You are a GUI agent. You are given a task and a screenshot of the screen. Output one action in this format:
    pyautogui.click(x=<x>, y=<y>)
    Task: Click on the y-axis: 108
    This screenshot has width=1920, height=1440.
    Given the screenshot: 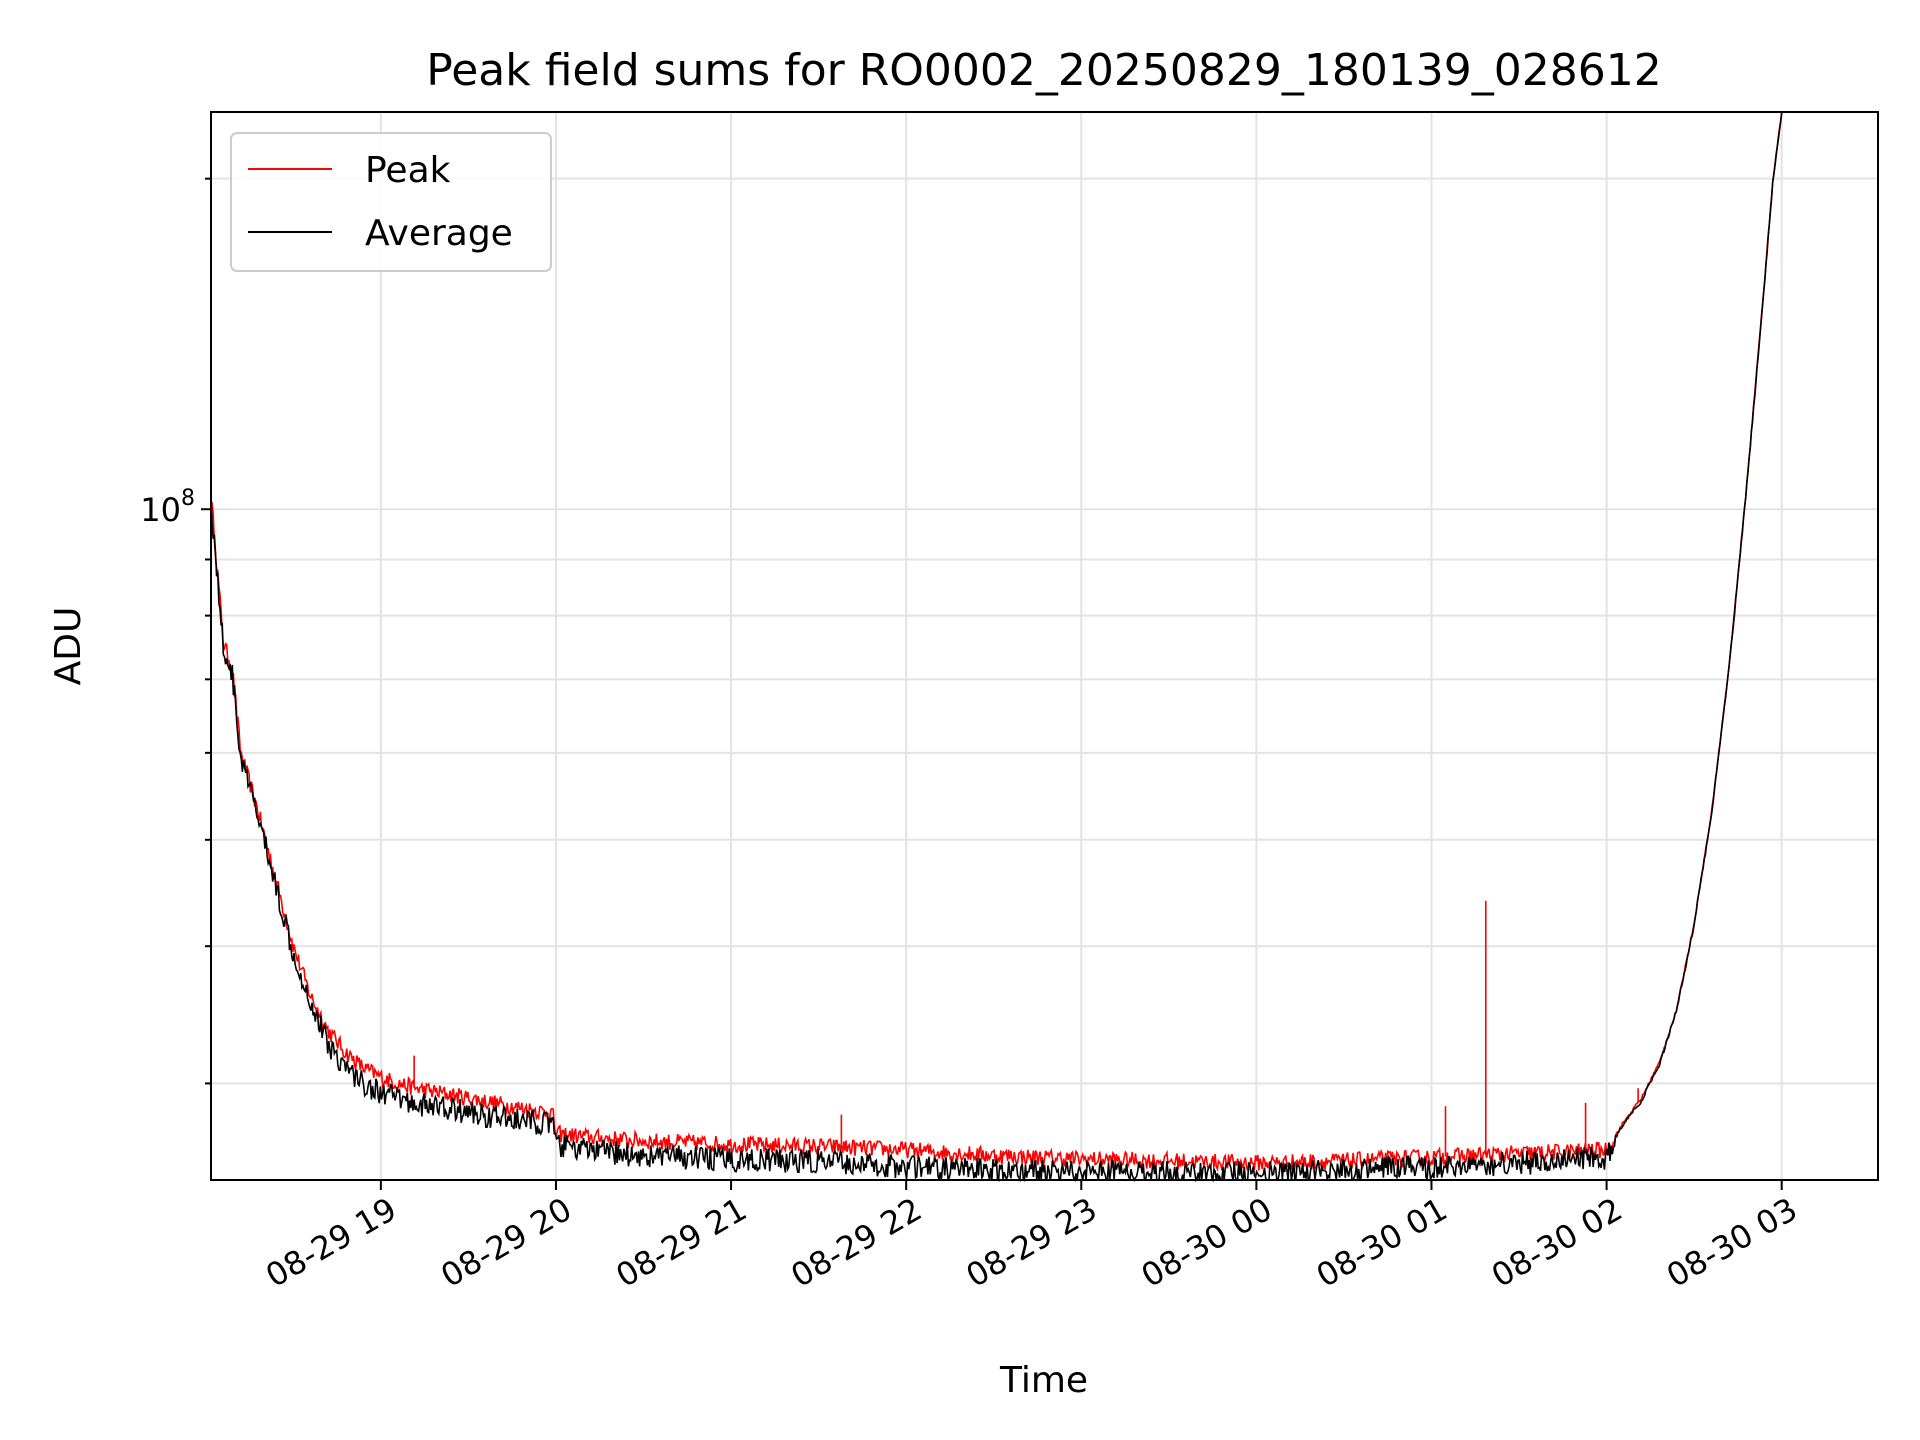 What is the action you would take?
    pyautogui.click(x=175, y=631)
    